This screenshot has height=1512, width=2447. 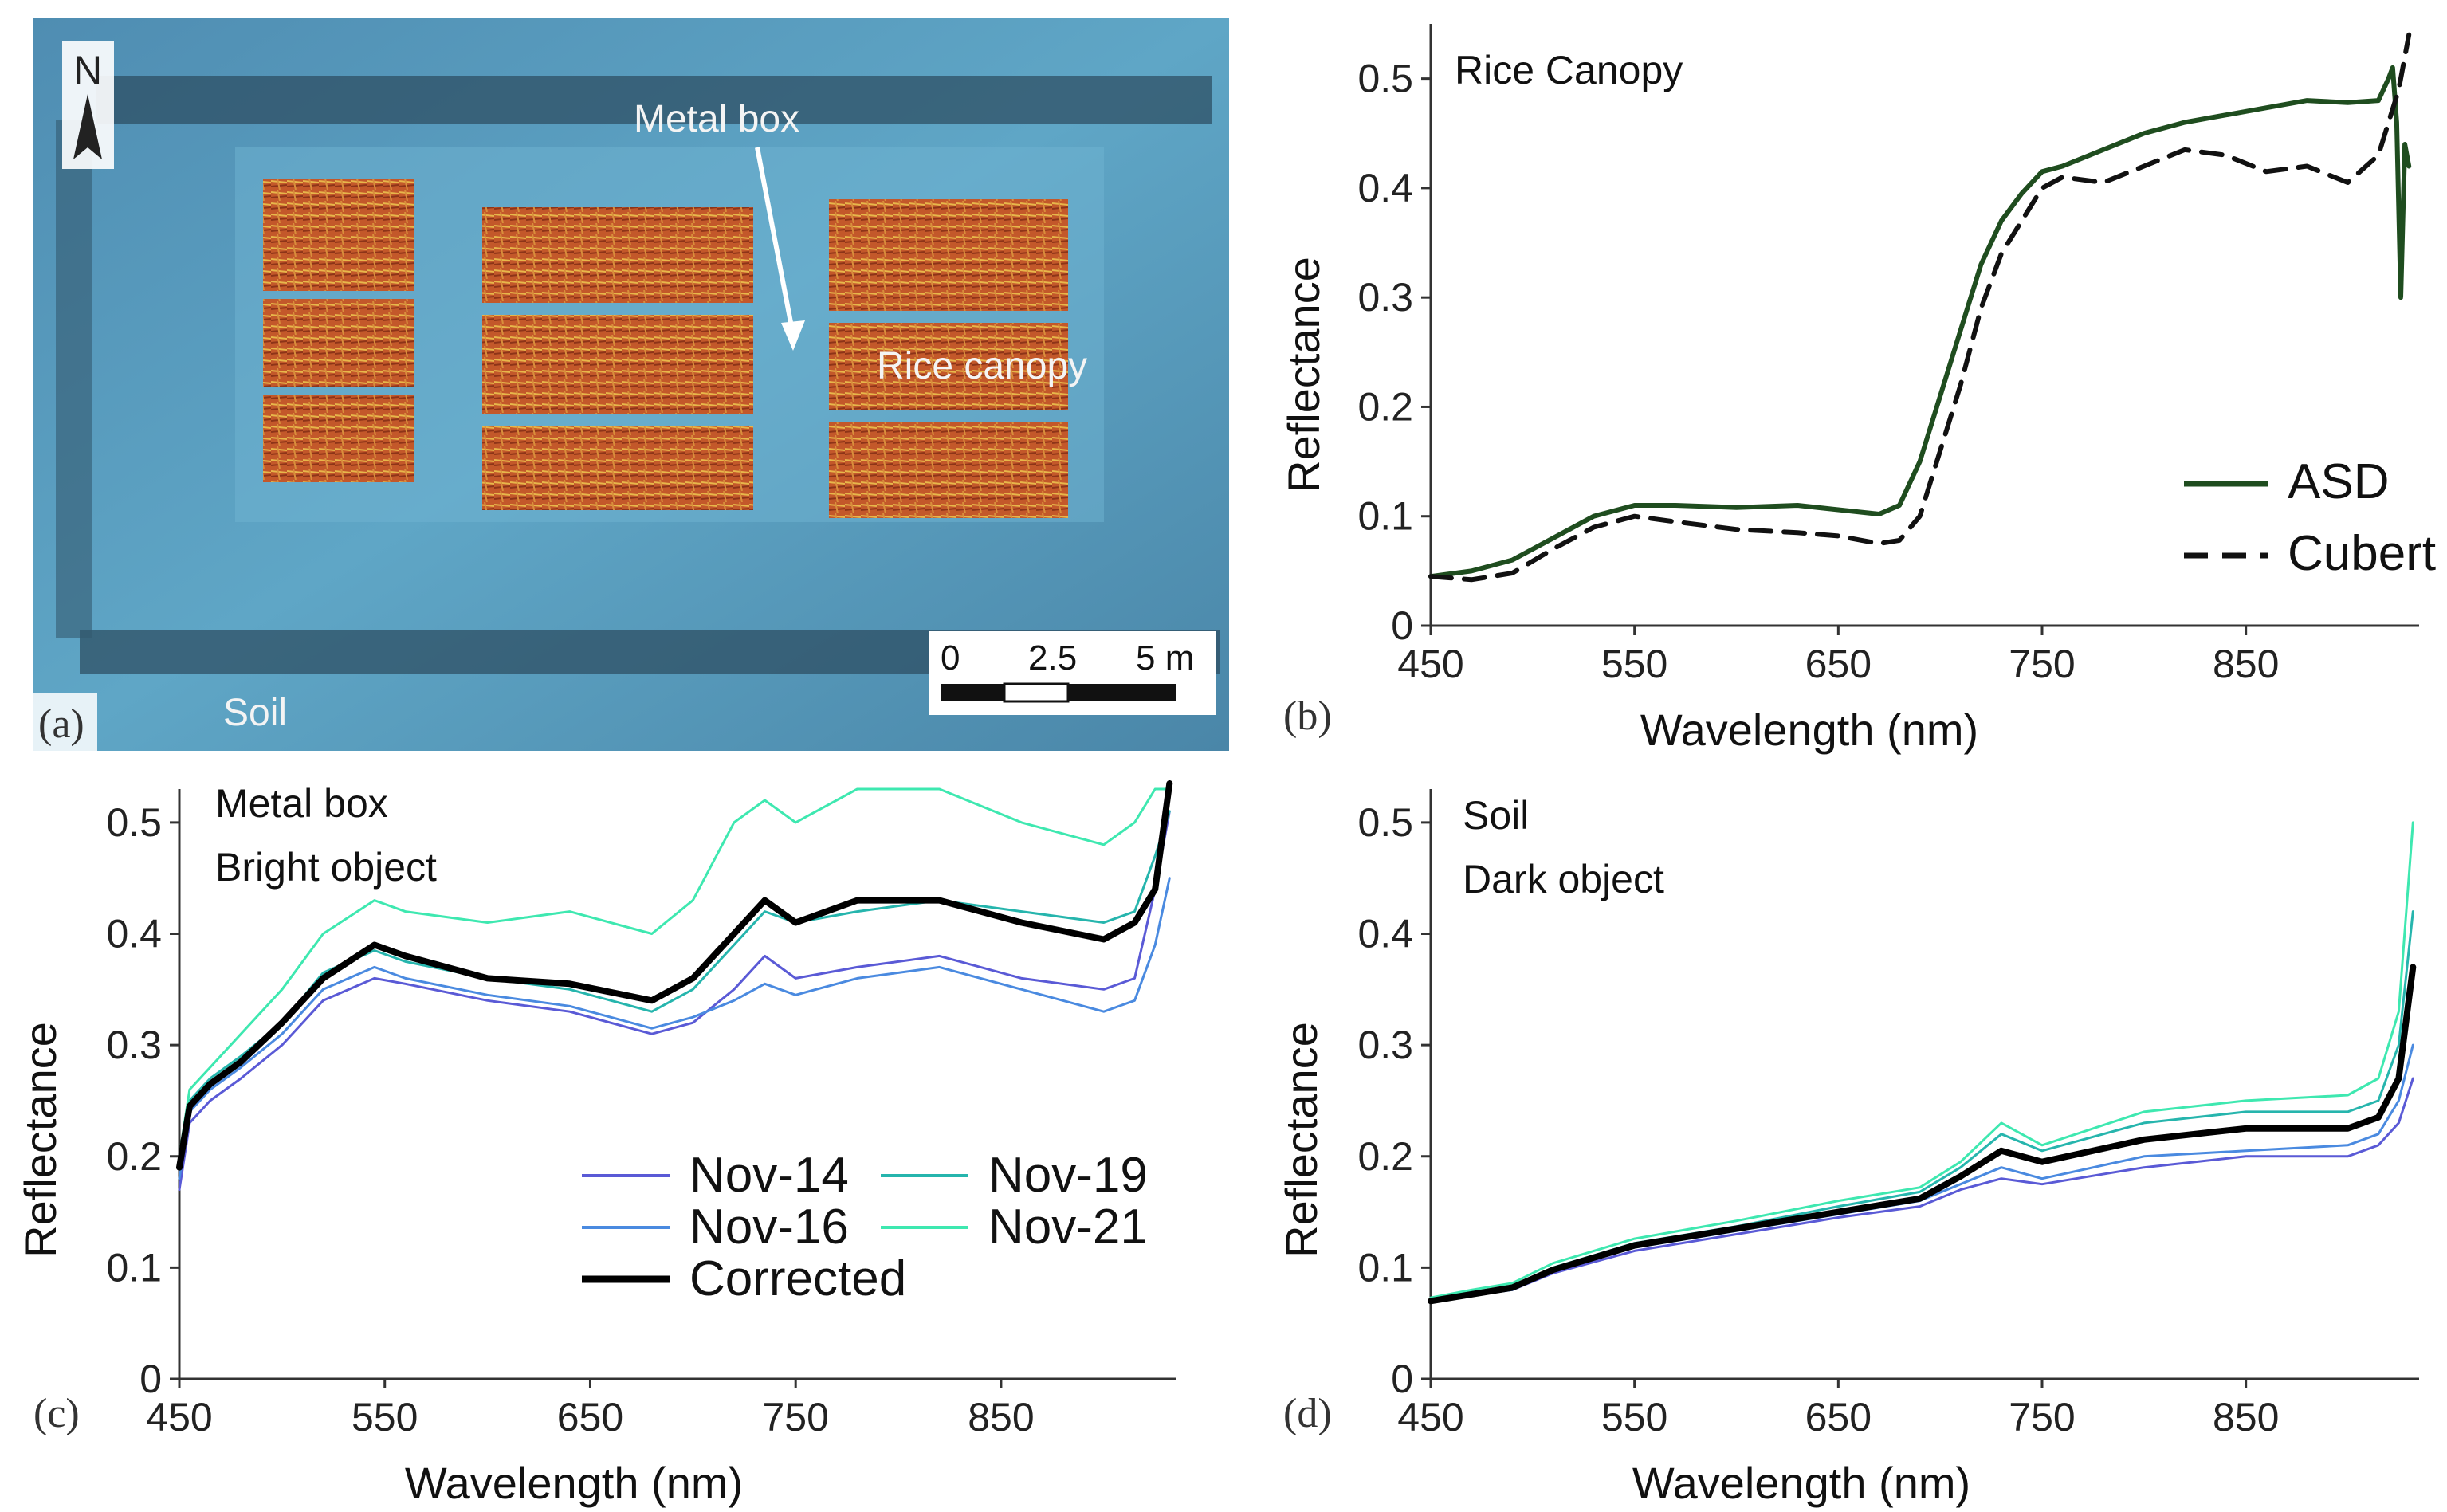 I want to click on photo-dark-border-top, so click(x=654, y=100).